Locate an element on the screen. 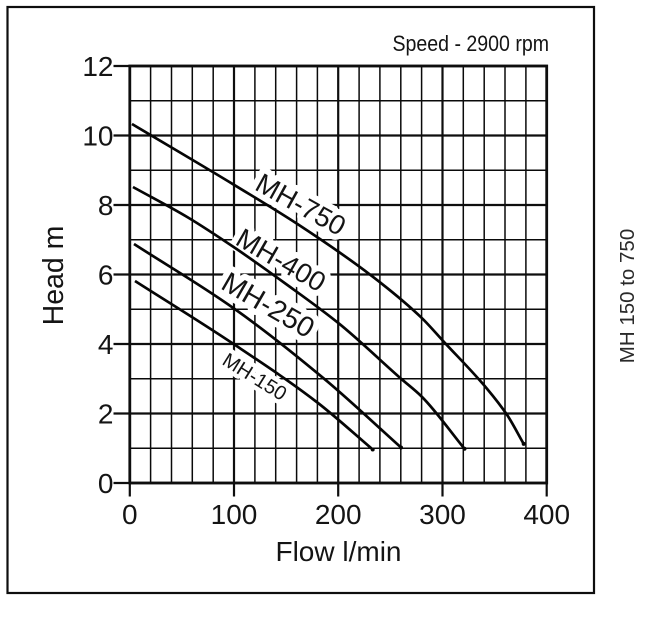 The height and width of the screenshot is (621, 649). svg-text: 100 is located at coordinates (234, 514).